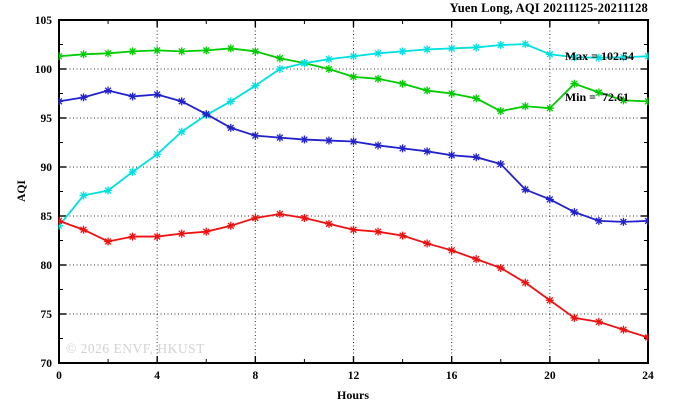  I want to click on min-value-label: Min = 72.61, so click(596, 96).